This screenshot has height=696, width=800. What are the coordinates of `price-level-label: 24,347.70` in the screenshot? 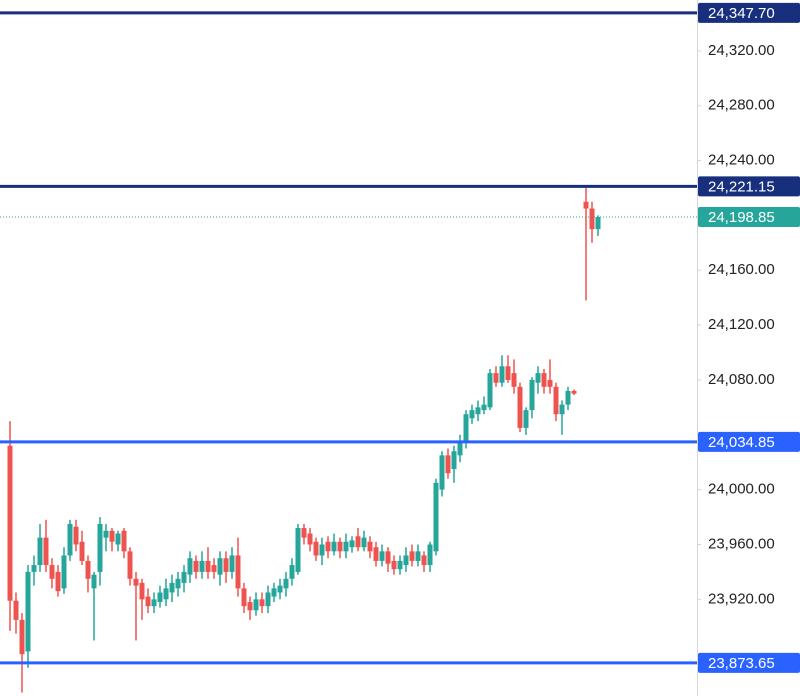 It's located at (741, 13).